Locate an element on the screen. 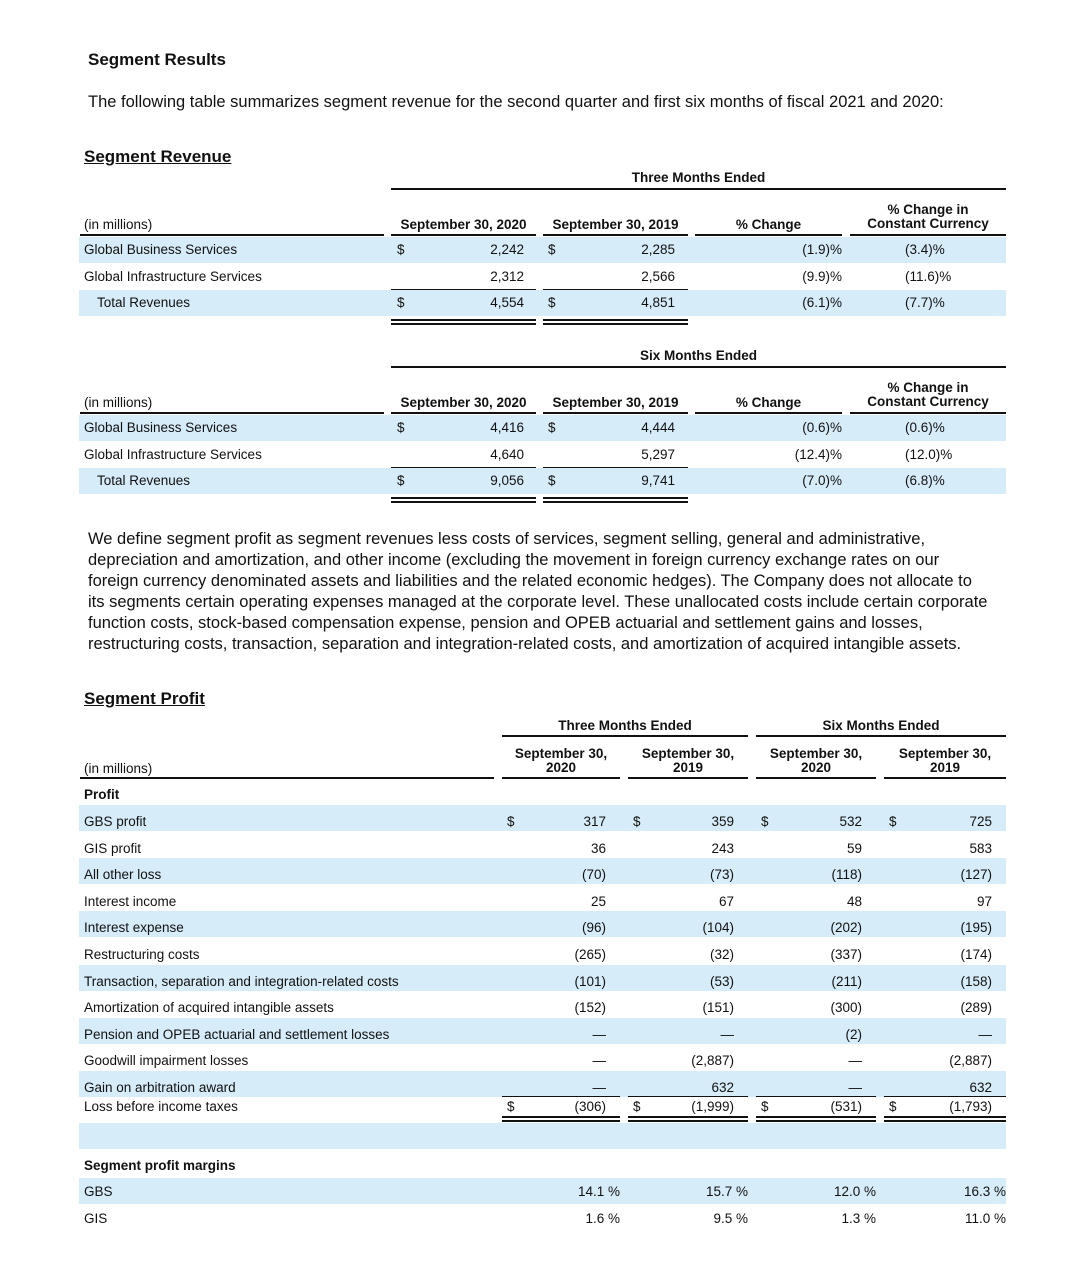  value-0: (265) is located at coordinates (590, 954).